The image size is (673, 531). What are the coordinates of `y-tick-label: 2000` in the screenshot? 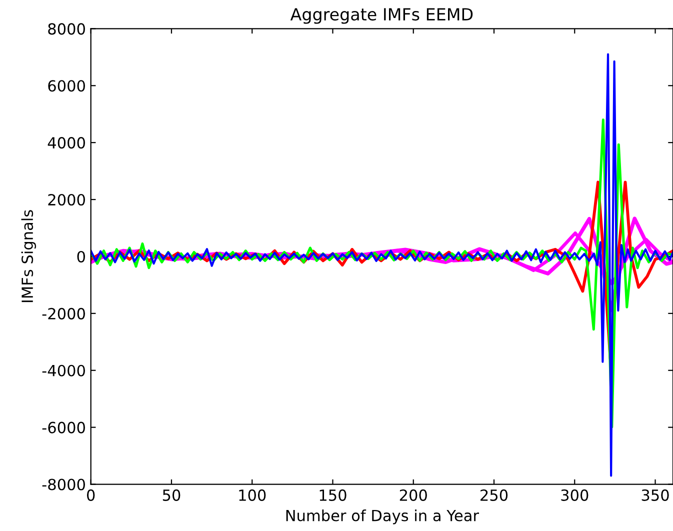 It's located at (66, 200).